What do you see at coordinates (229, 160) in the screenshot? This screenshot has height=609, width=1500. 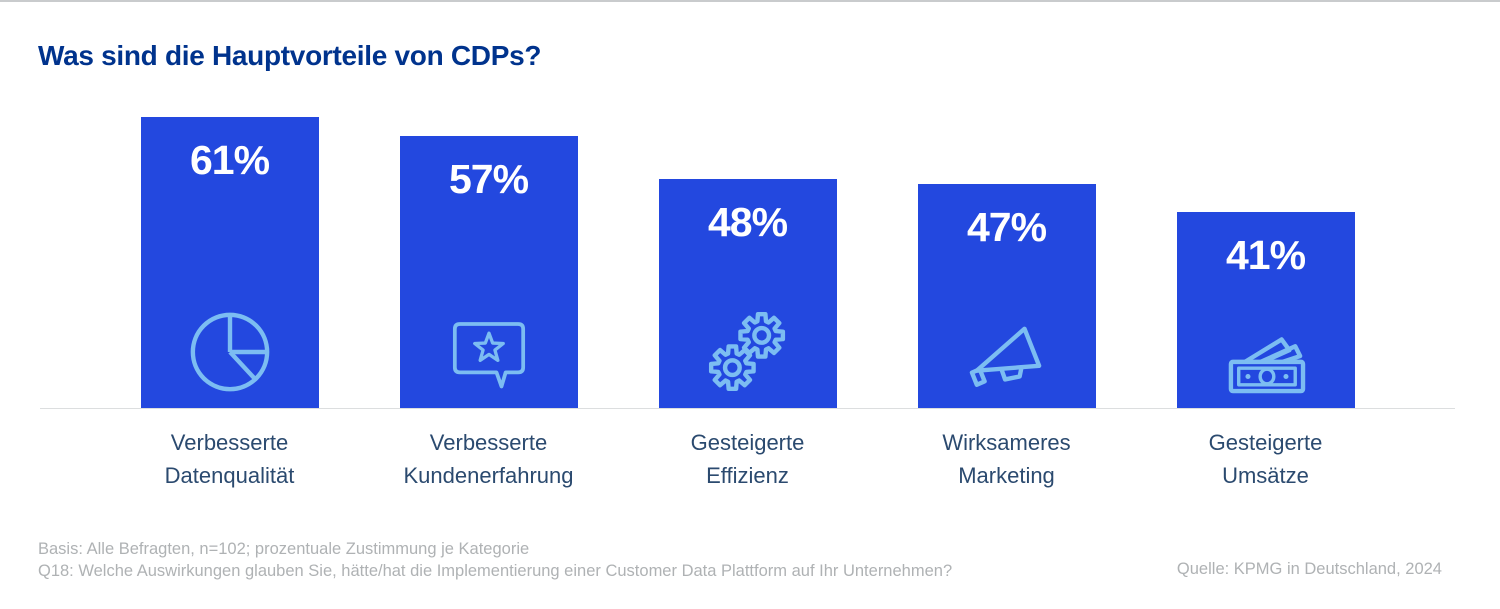 I see `bar-value-label: 61%` at bounding box center [229, 160].